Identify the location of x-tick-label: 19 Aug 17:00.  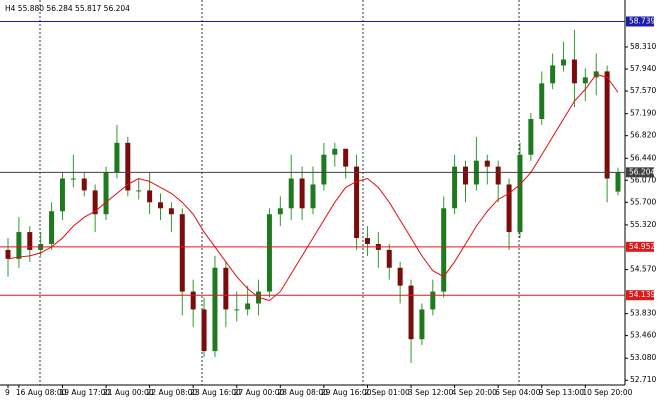
(84, 392).